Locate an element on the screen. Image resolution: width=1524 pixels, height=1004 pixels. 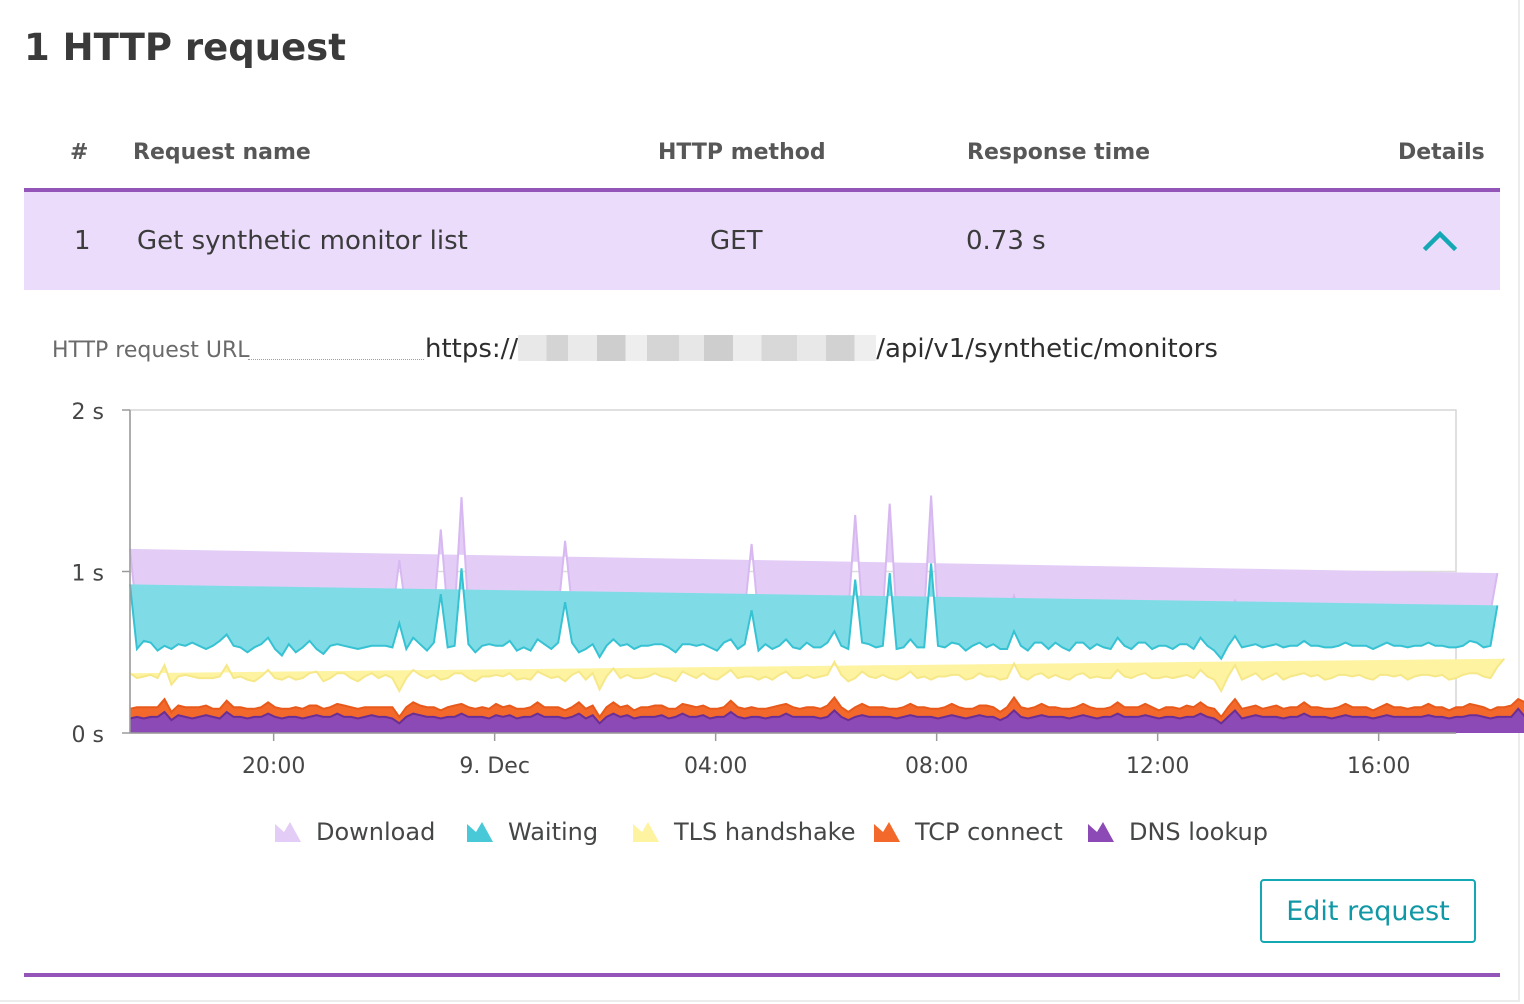
table-row: 1 Get synthetic monitor list GET 0.73 s is located at coordinates (762, 241).